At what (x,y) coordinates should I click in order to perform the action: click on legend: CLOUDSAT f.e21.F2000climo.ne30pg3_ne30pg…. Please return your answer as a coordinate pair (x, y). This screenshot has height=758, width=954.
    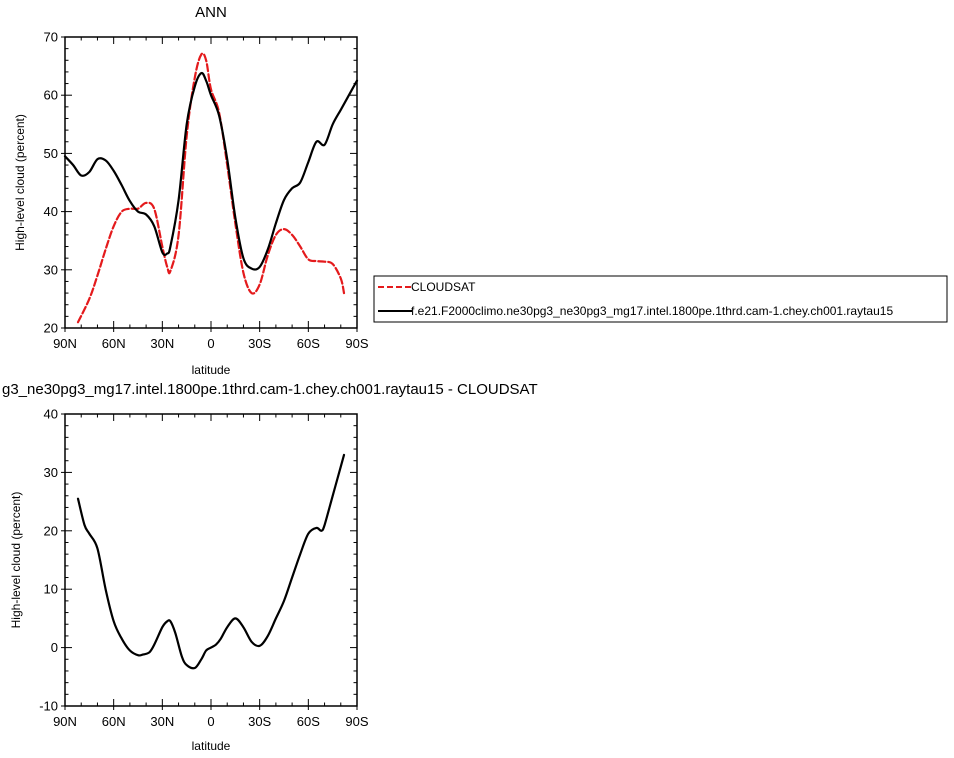
    Looking at the image, I should click on (660, 299).